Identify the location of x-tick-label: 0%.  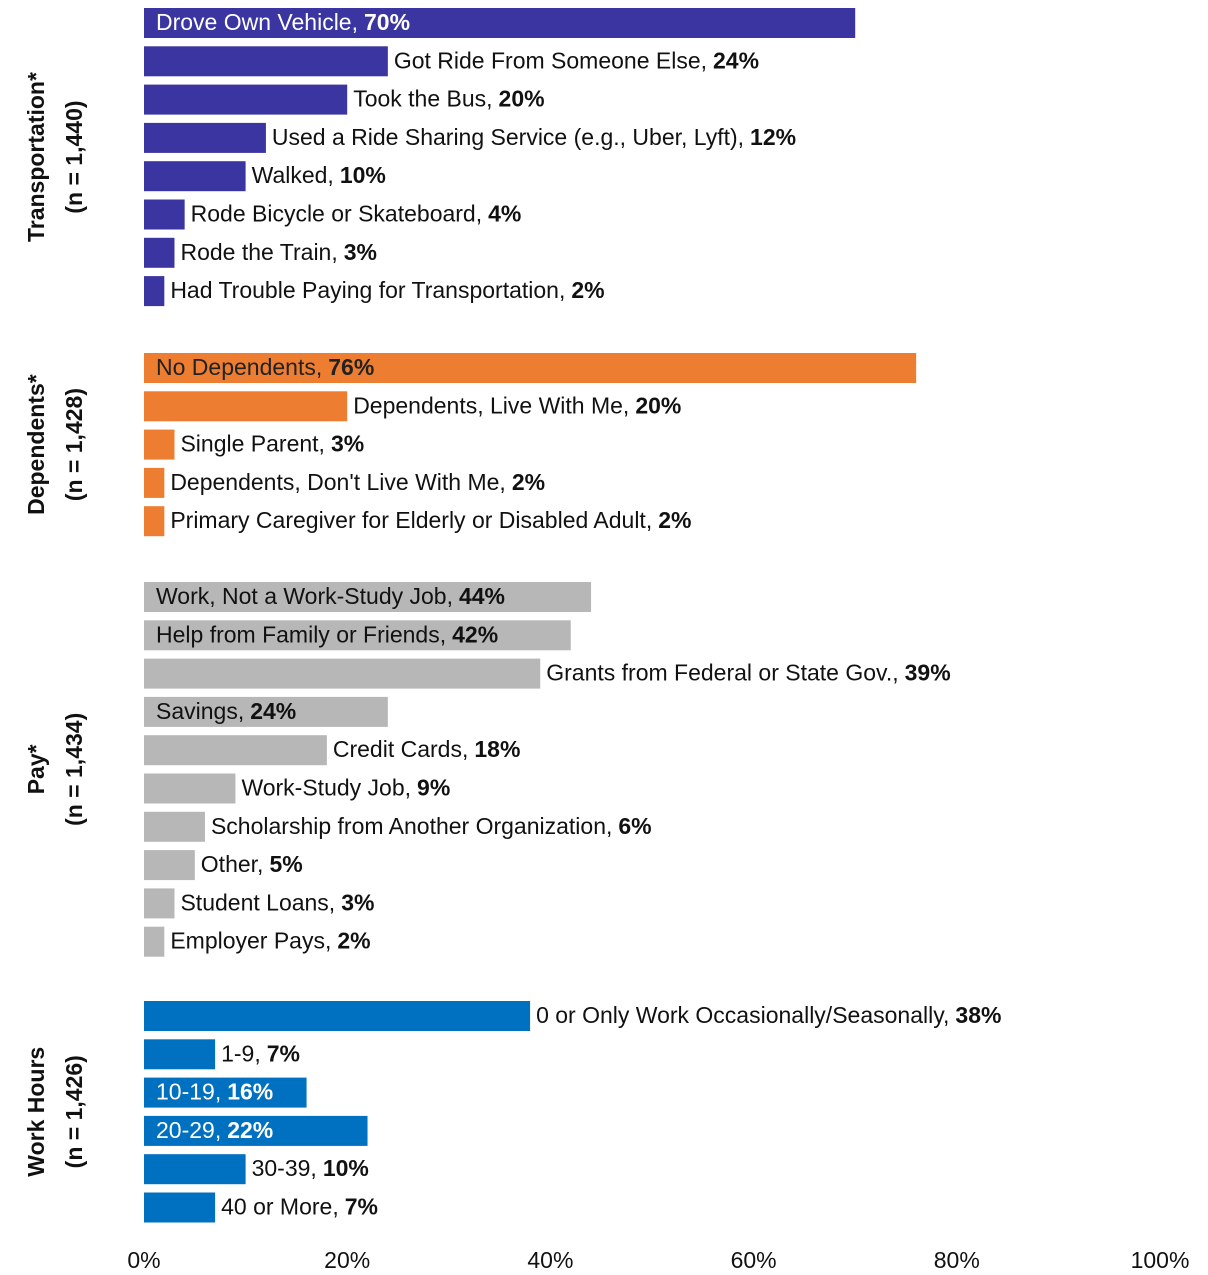
(143, 1260).